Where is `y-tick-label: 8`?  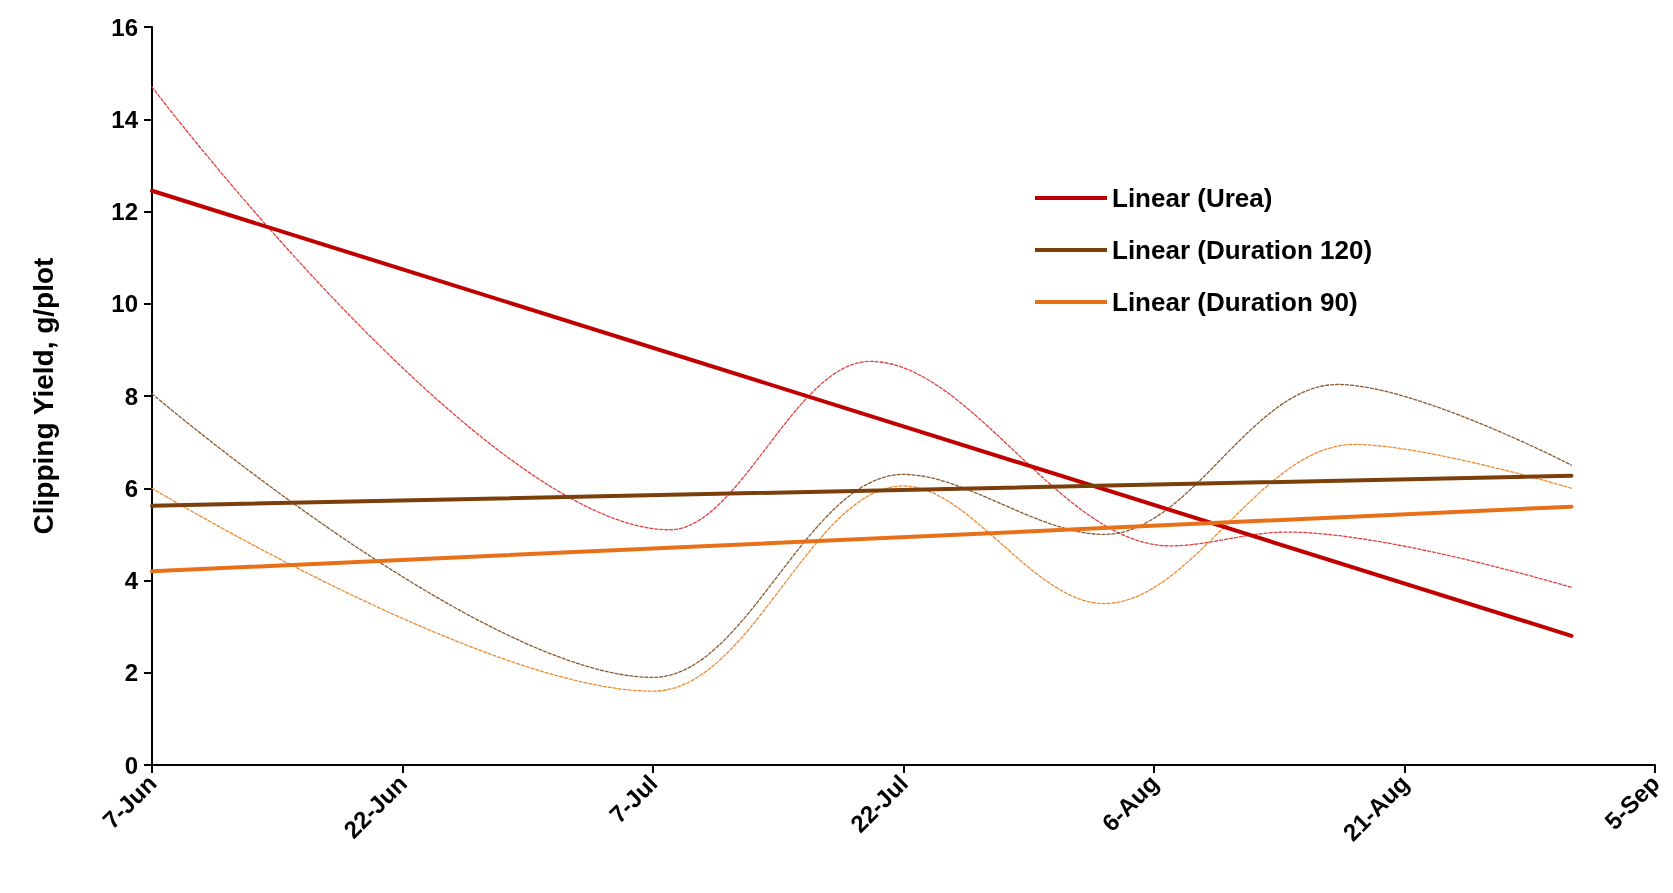
y-tick-label: 8 is located at coordinates (131, 396).